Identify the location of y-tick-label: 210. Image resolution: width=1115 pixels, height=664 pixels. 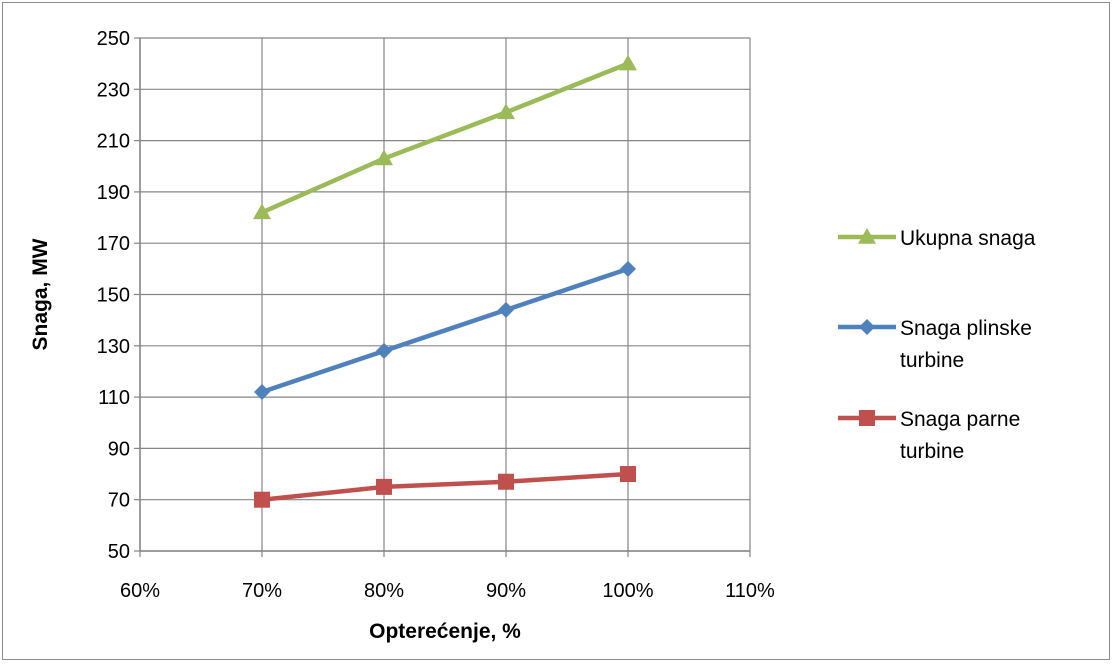
(113, 142).